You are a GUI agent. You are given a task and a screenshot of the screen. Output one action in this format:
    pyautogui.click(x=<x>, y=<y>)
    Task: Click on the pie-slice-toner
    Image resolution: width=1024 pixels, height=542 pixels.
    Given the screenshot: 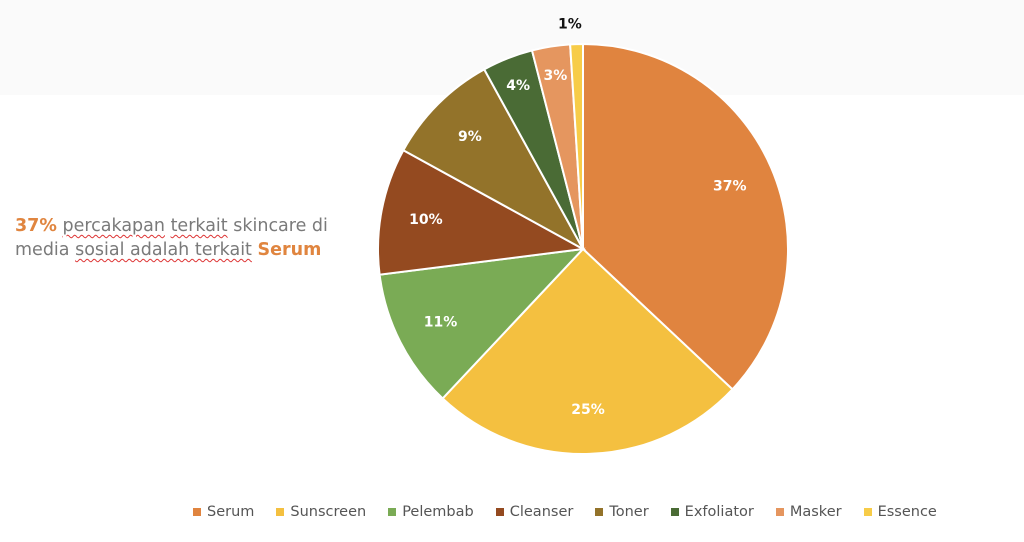 What is the action you would take?
    pyautogui.click(x=493, y=159)
    